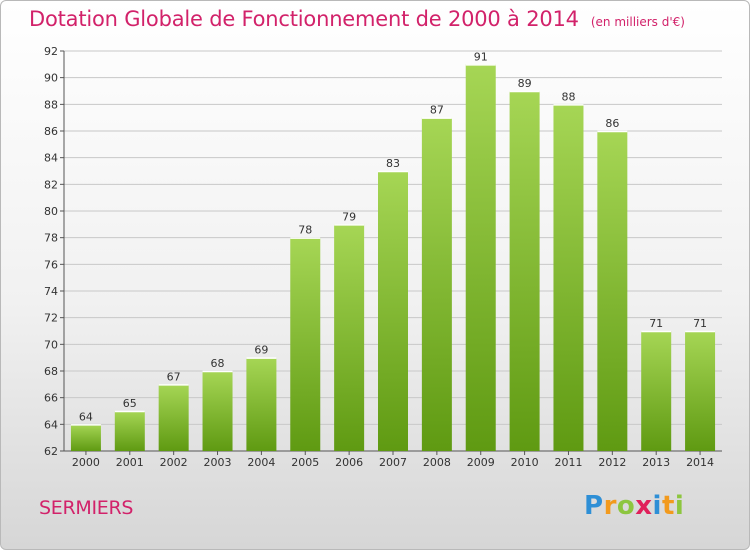  Describe the element at coordinates (51, 104) in the screenshot. I see `y-tick-label: 88` at that location.